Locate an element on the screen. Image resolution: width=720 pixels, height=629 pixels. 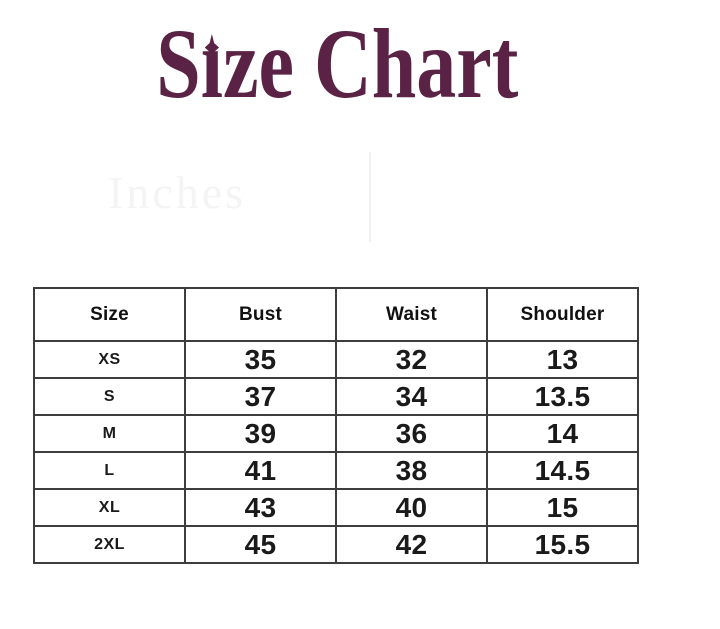
table-row-xs: XS 35 32 13 is located at coordinates (336, 359).